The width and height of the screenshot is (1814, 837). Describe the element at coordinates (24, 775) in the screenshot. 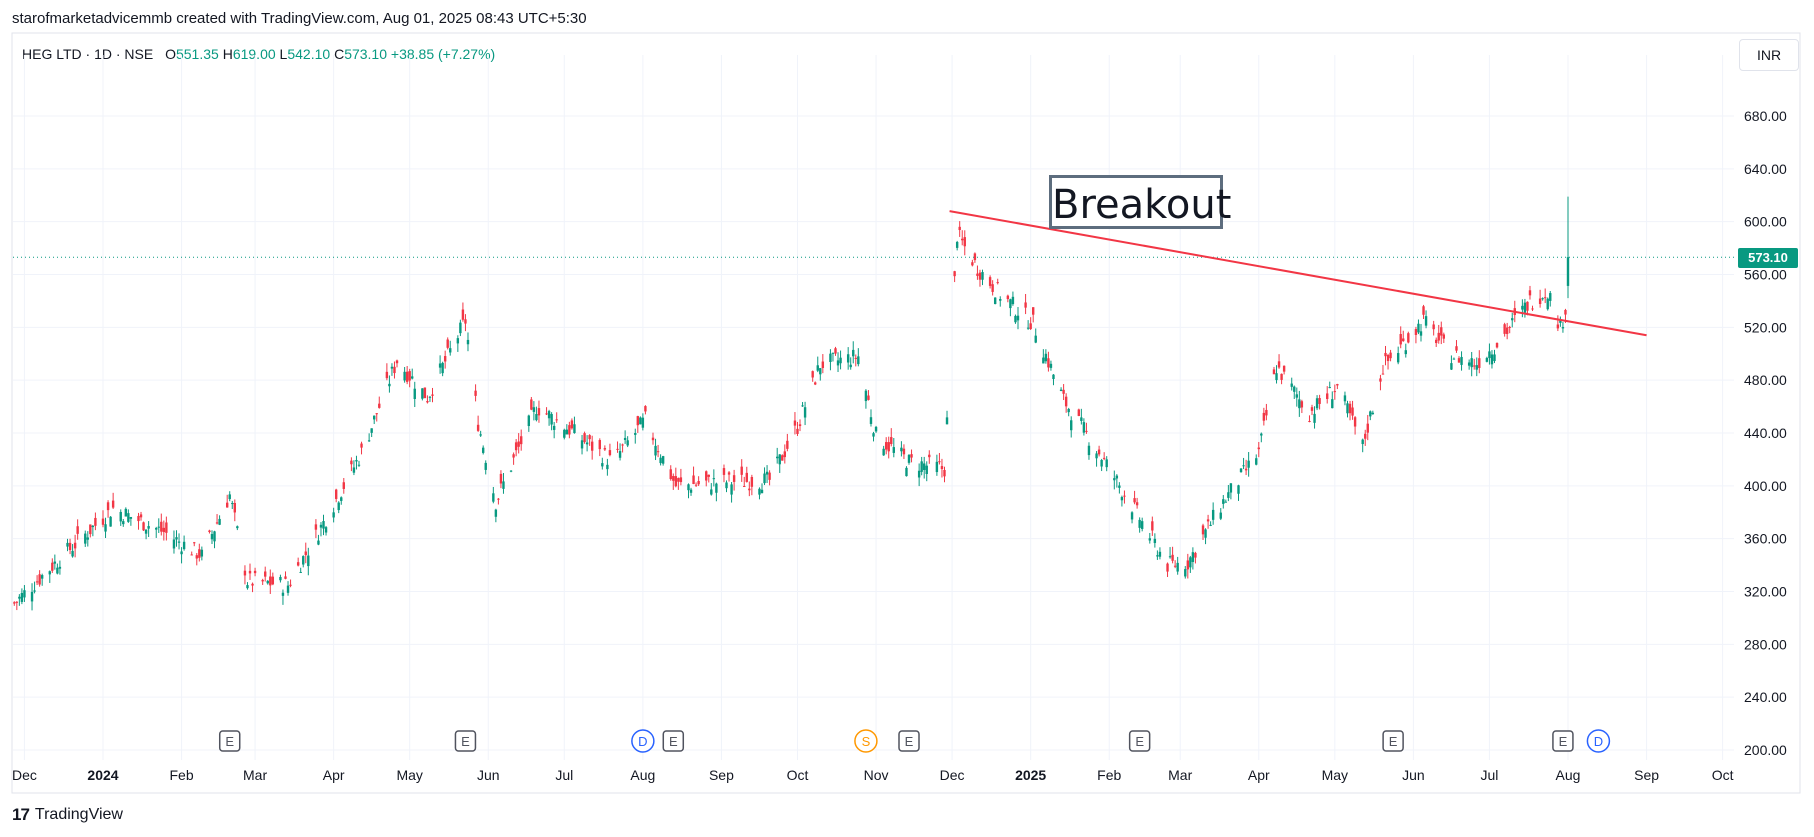

I see `x-tick-label: Dec` at that location.